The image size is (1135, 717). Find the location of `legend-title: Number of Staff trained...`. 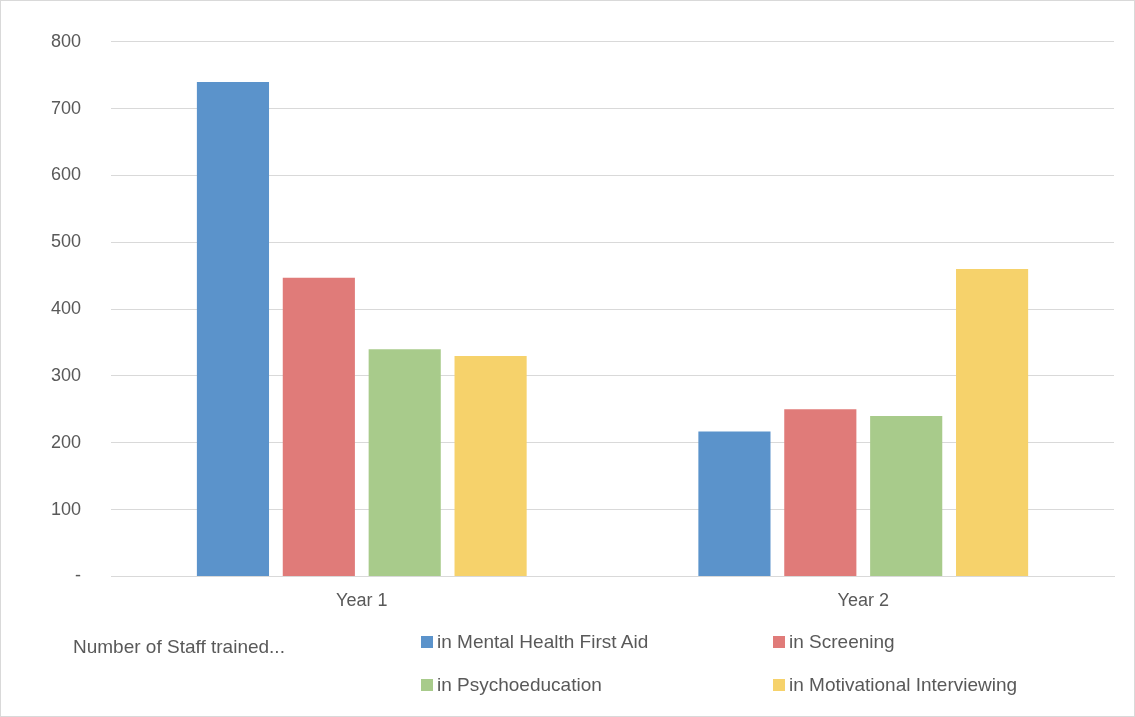

legend-title: Number of Staff trained... is located at coordinates (179, 647).